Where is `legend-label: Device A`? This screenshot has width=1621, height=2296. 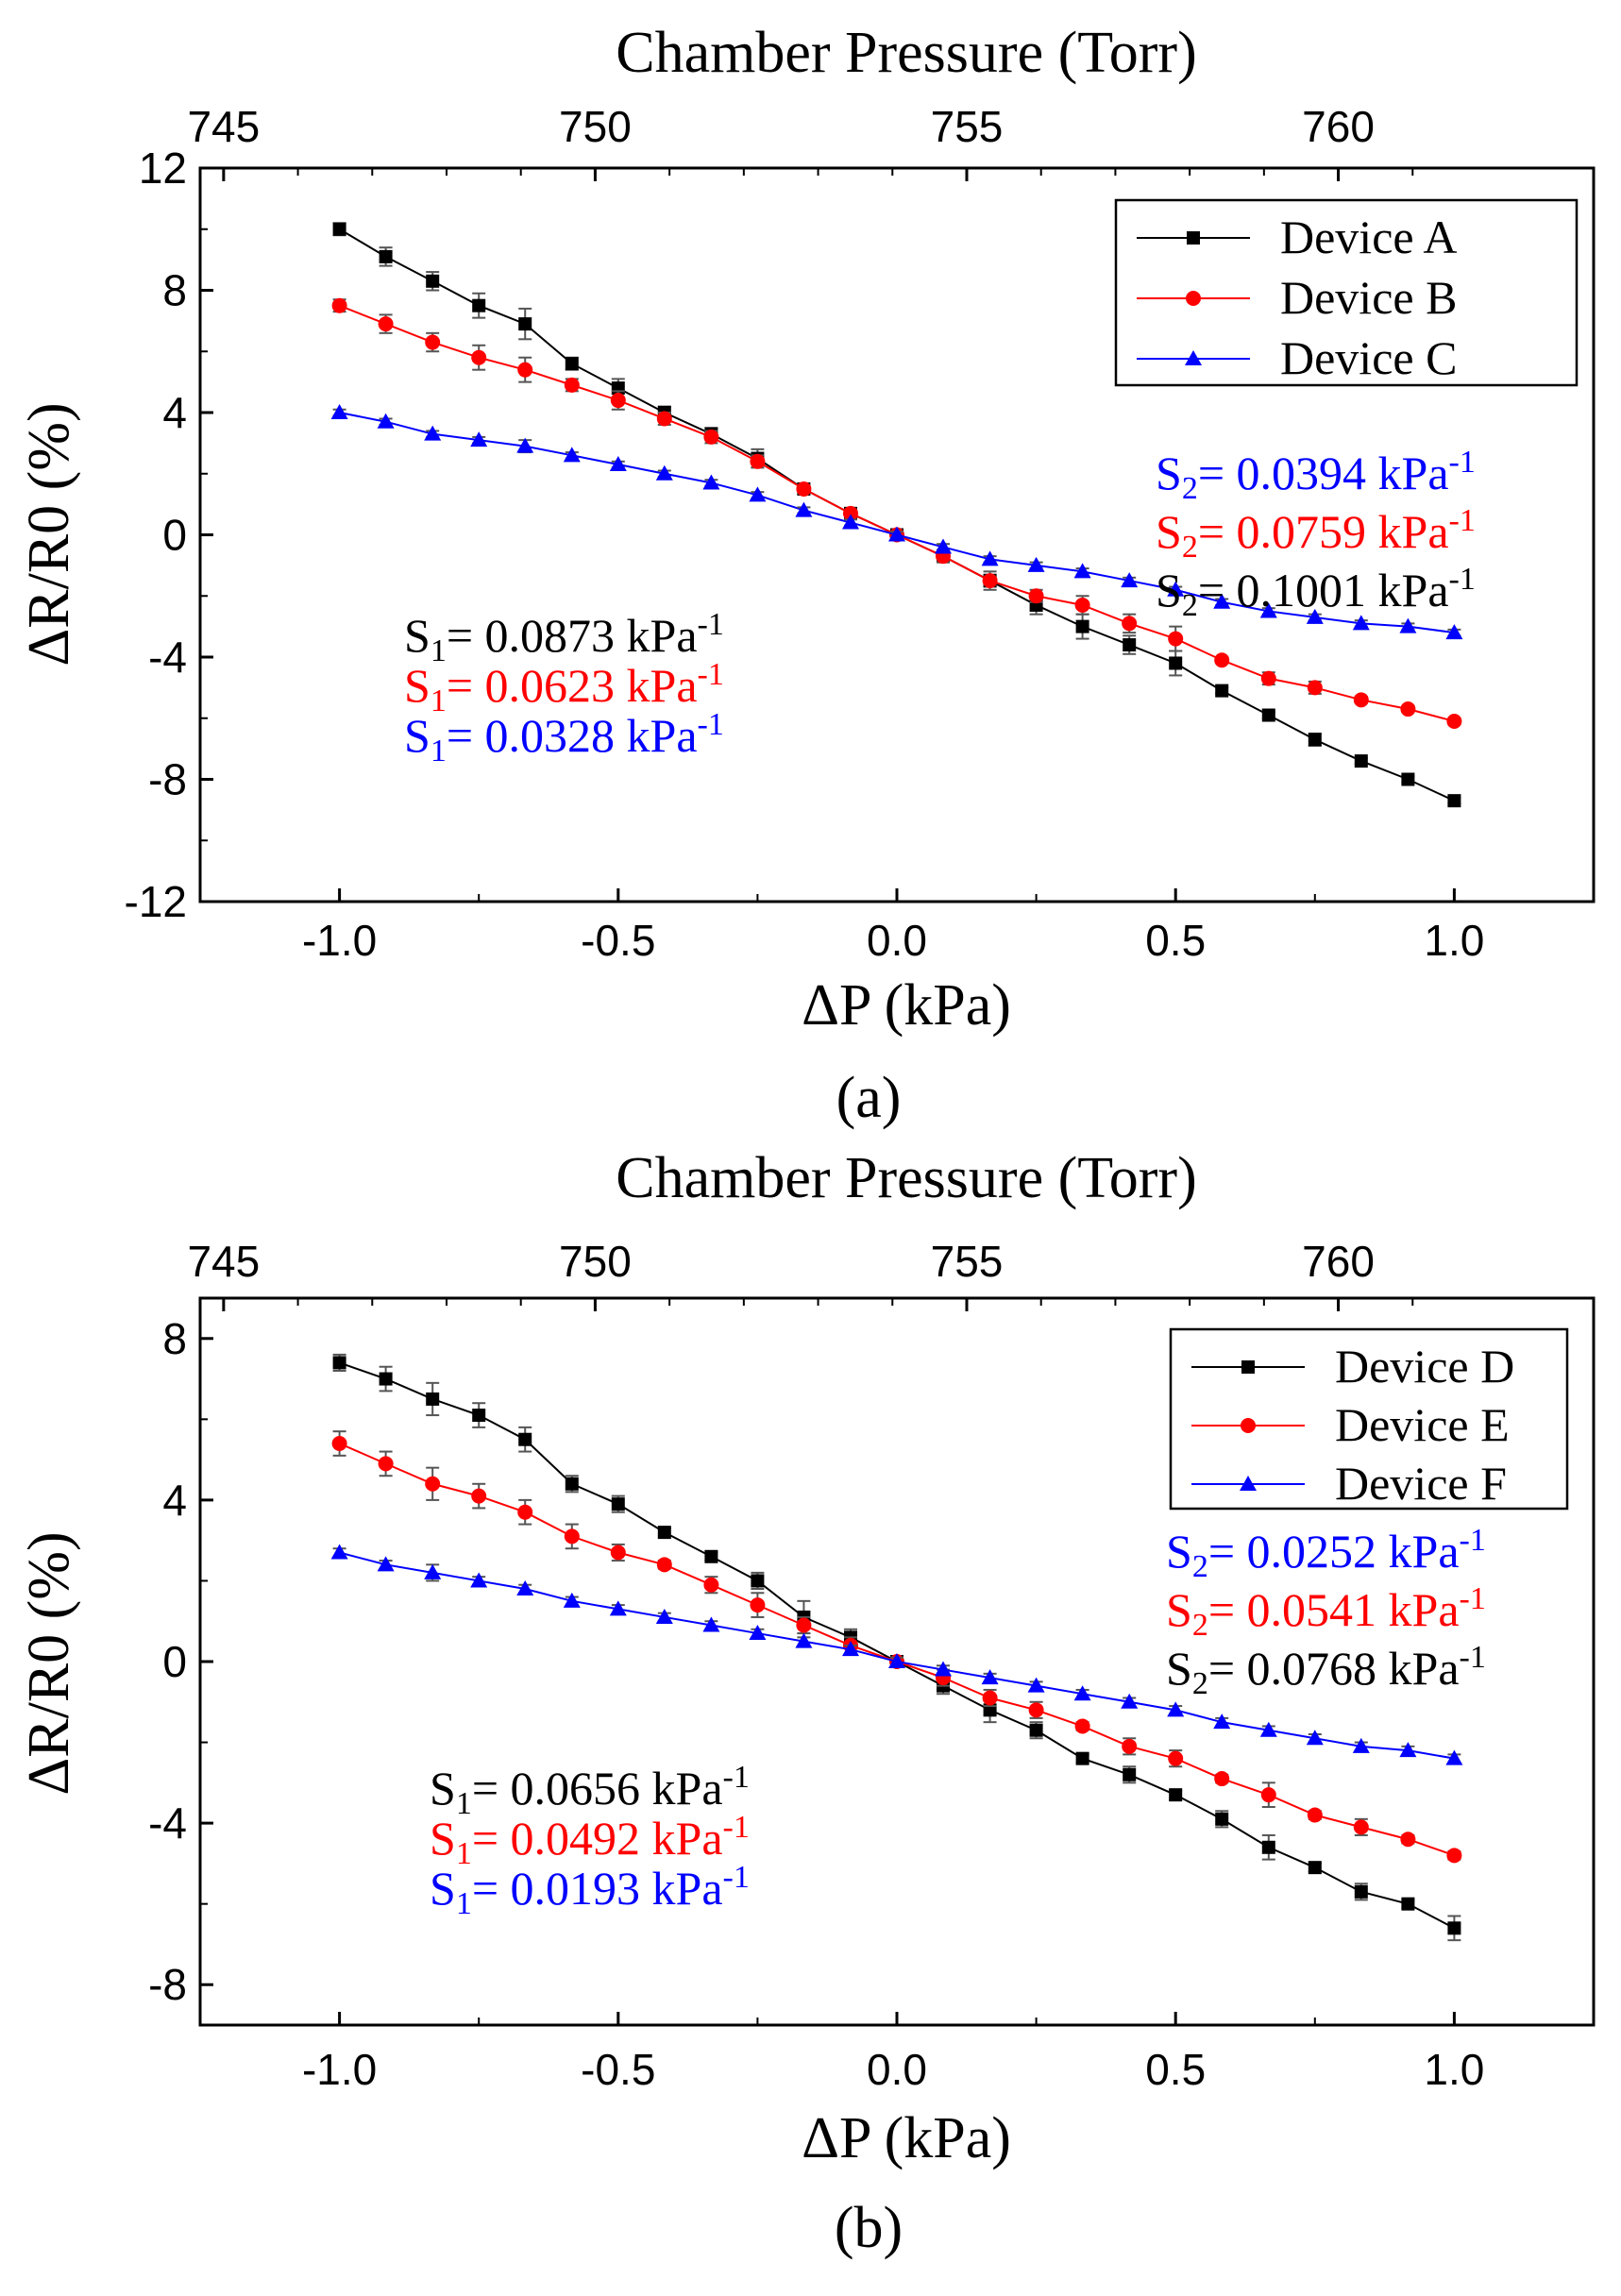 legend-label: Device A is located at coordinates (1368, 237).